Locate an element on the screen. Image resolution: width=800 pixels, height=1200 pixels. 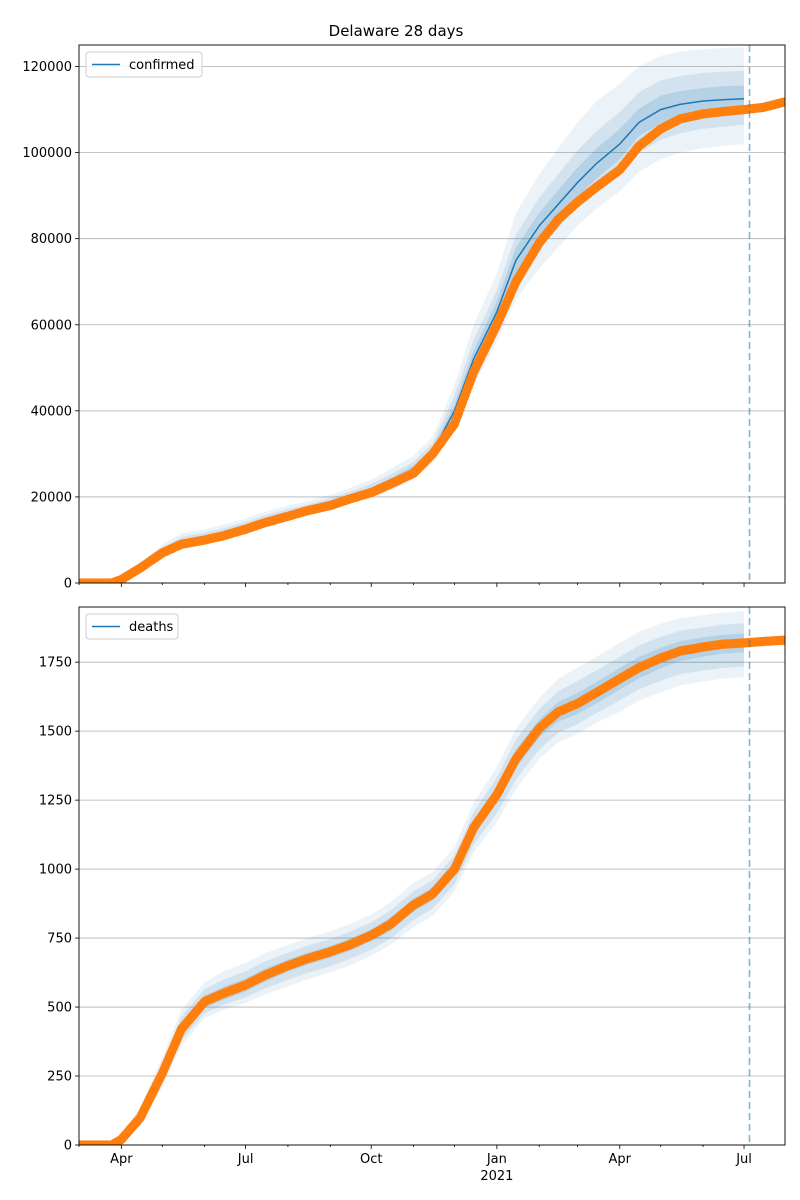
legend: deaths is located at coordinates (132, 626).